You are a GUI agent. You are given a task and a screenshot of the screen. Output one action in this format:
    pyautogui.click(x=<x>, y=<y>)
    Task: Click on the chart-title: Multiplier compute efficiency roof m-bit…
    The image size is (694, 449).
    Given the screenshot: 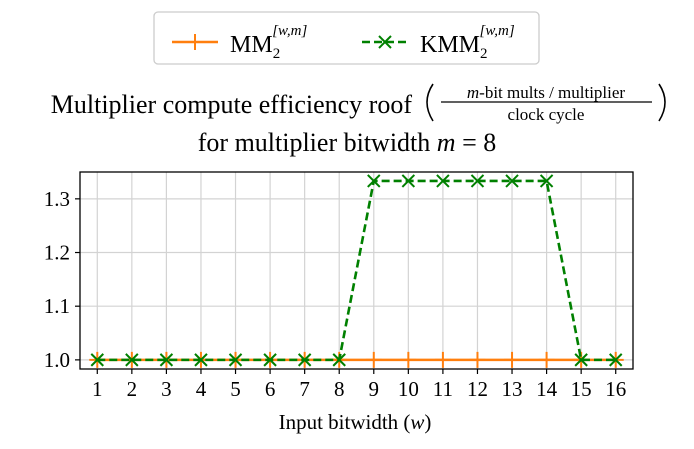 What is the action you would take?
    pyautogui.click(x=358, y=120)
    